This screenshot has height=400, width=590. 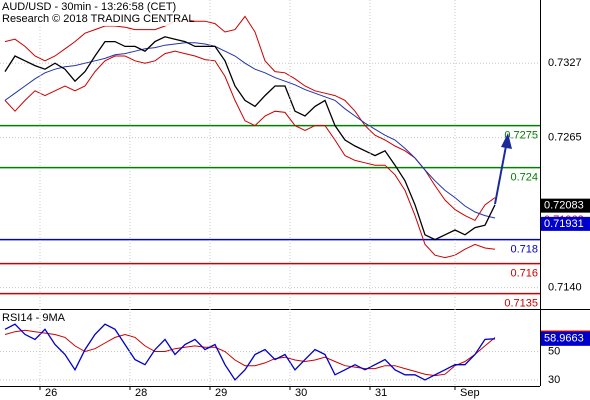 I want to click on last-value-label: 0.71931, so click(x=564, y=224).